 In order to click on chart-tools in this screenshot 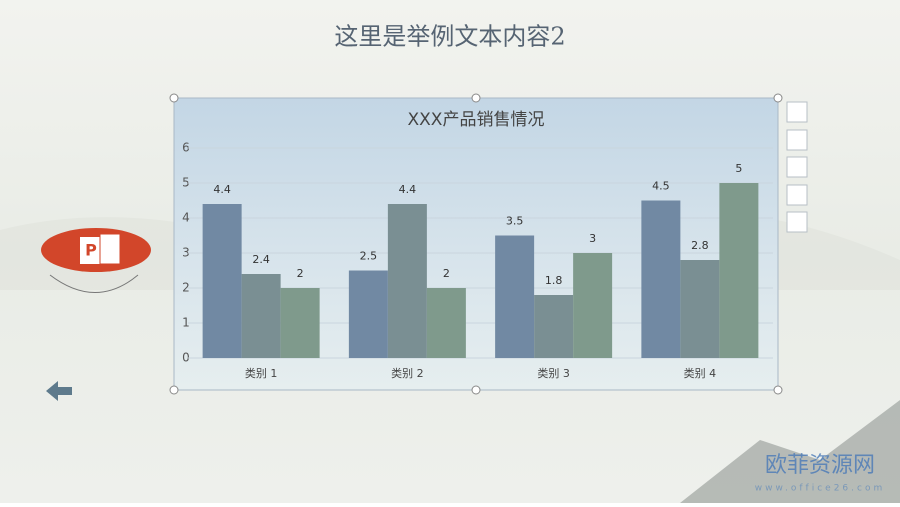, I will do `click(797, 167)`.